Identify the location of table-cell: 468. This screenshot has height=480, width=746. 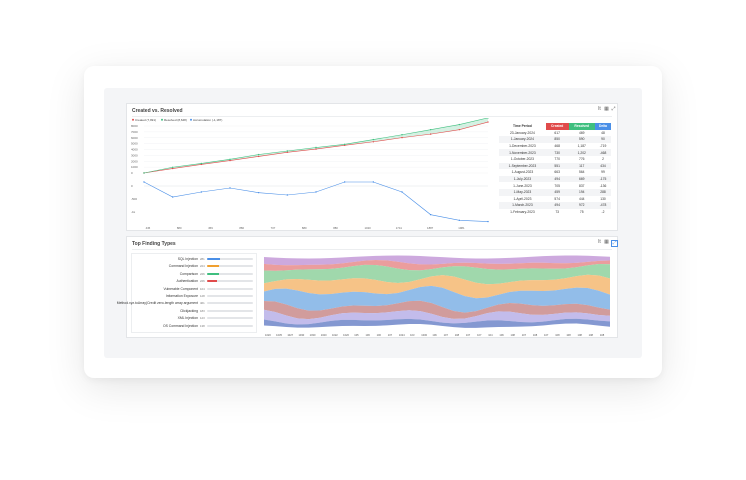
(557, 146).